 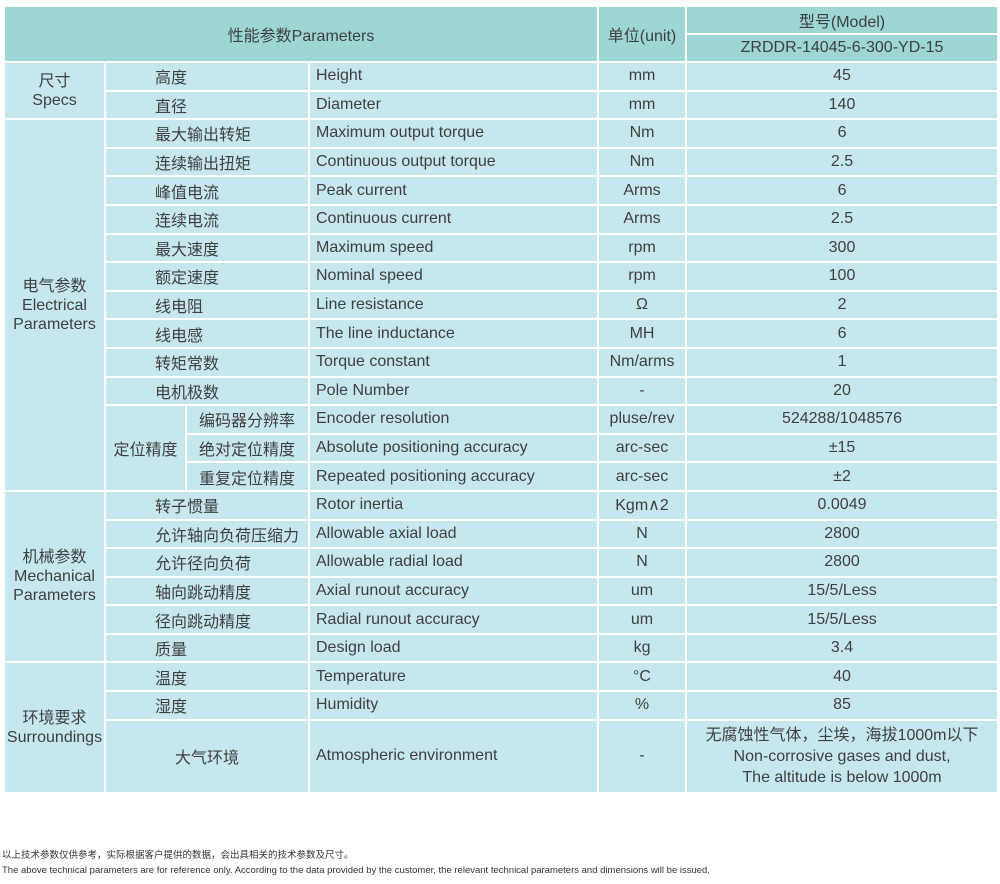 I want to click on param-cn: 电机极数, so click(x=207, y=391).